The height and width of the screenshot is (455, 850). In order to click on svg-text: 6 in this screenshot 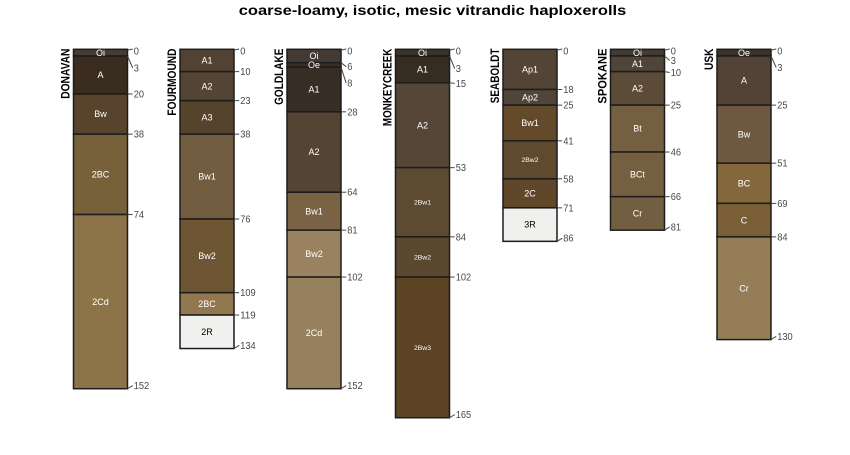, I will do `click(350, 67)`.